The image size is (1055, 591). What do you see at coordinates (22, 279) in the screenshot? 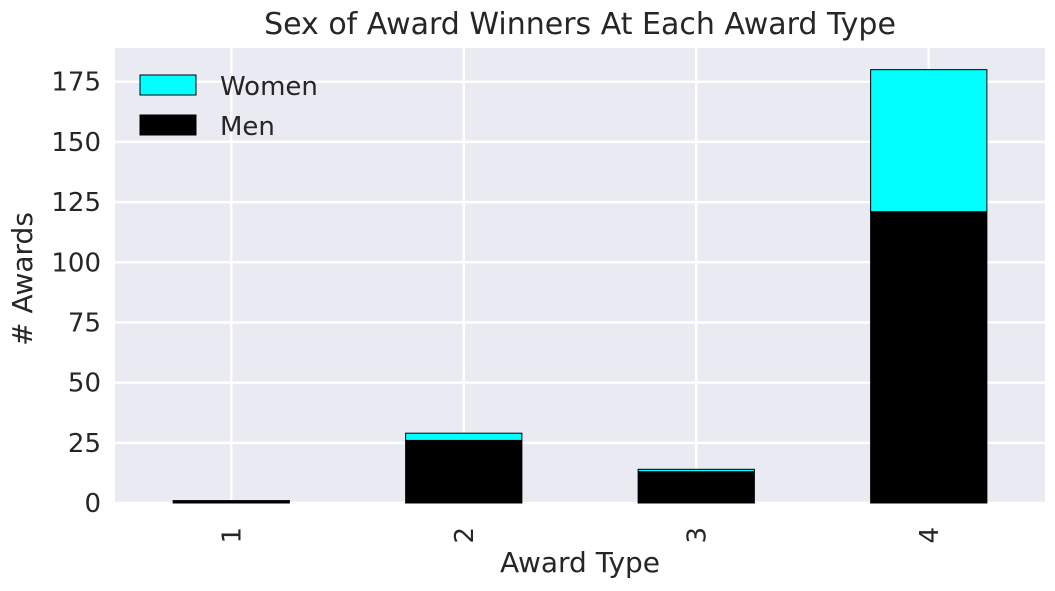
I see `y-axis-label: # Awards` at bounding box center [22, 279].